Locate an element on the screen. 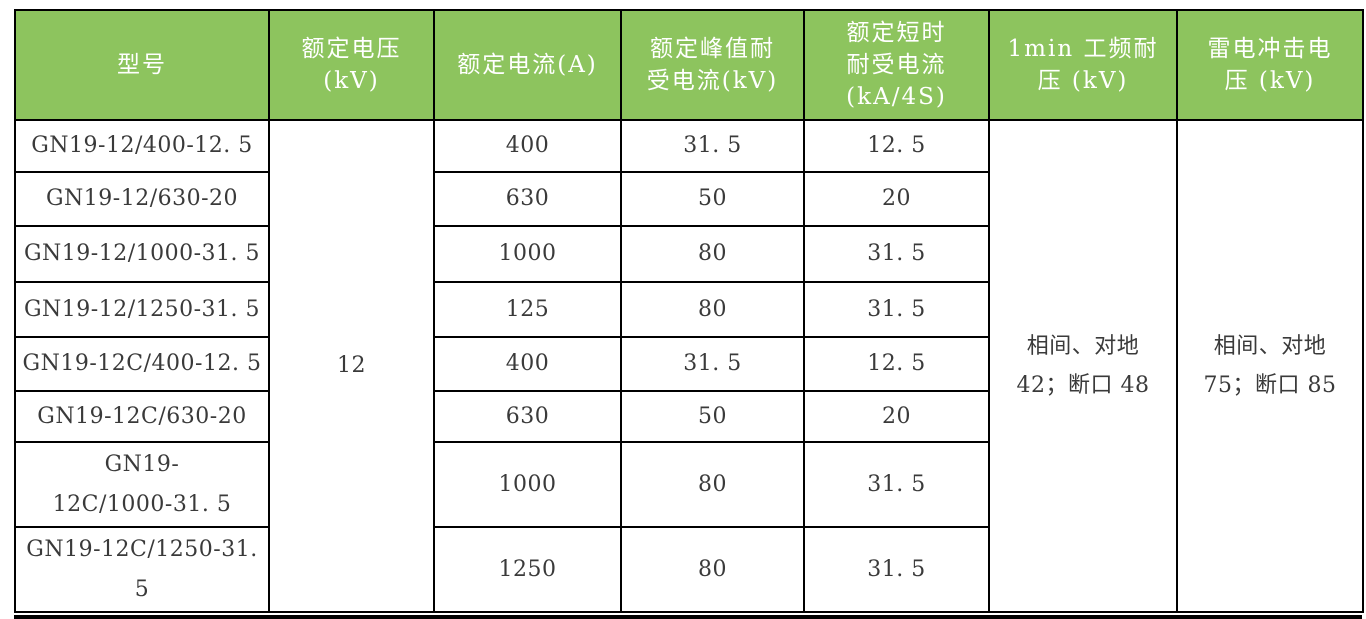  column-header-peak-withstand-current: 额定峰值耐 受电流(kV) is located at coordinates (712, 65).